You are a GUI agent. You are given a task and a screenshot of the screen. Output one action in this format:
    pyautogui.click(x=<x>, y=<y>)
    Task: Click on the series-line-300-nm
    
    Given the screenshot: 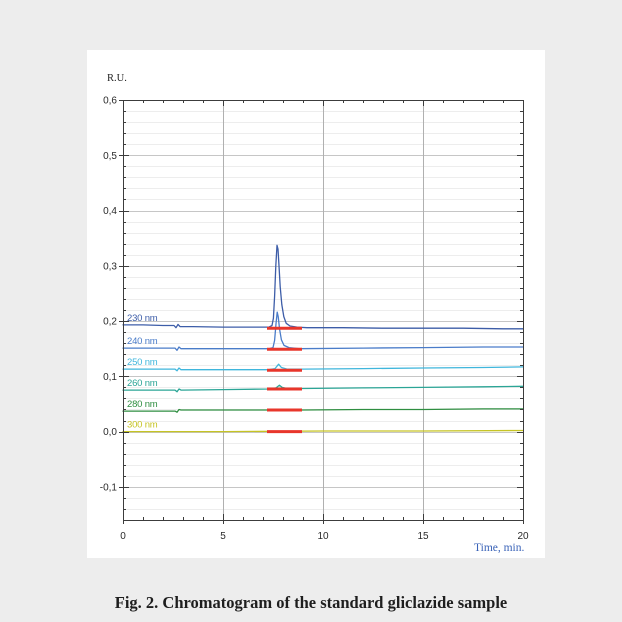 What is the action you would take?
    pyautogui.click(x=323, y=431)
    